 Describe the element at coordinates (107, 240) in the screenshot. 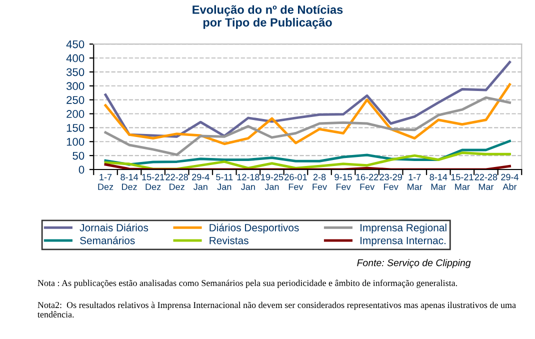

I see `legend-label: Semanários` at that location.